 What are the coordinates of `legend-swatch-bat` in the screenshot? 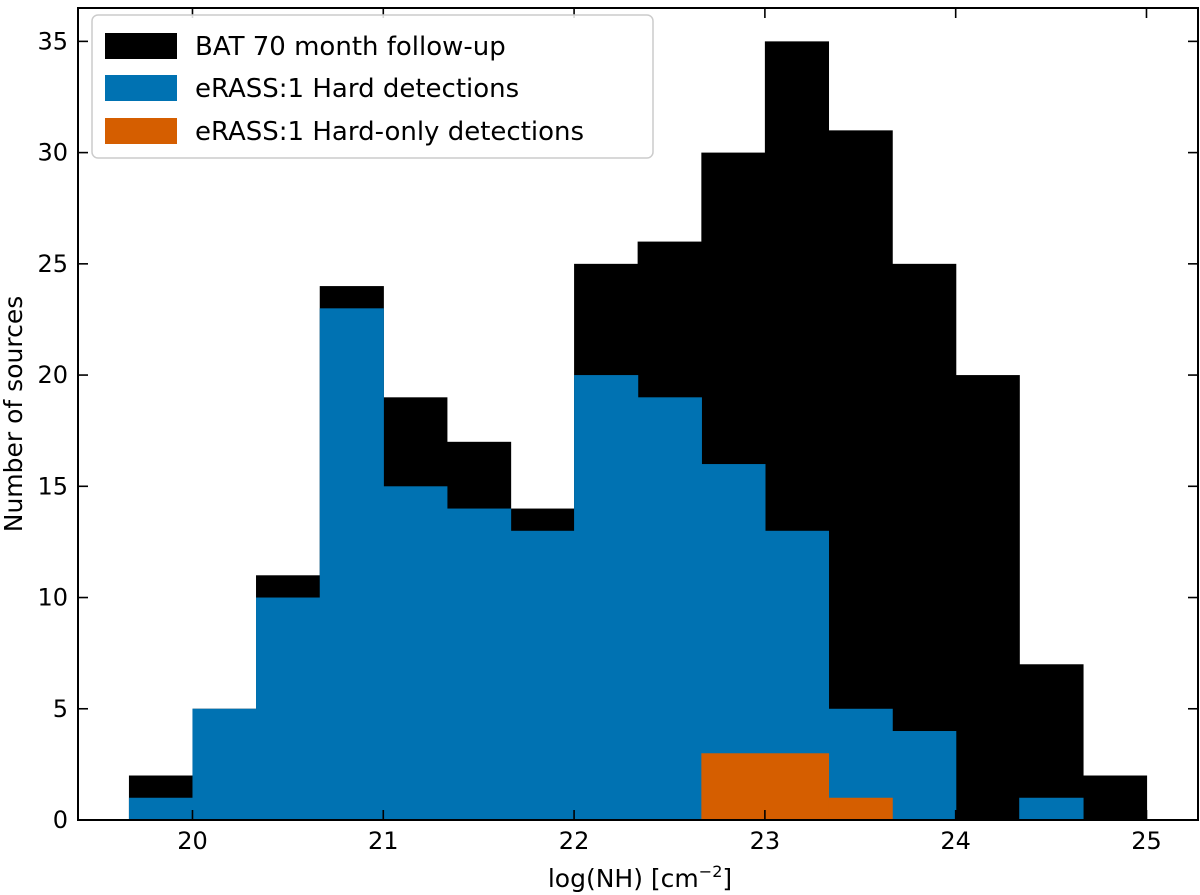 It's located at (141, 46).